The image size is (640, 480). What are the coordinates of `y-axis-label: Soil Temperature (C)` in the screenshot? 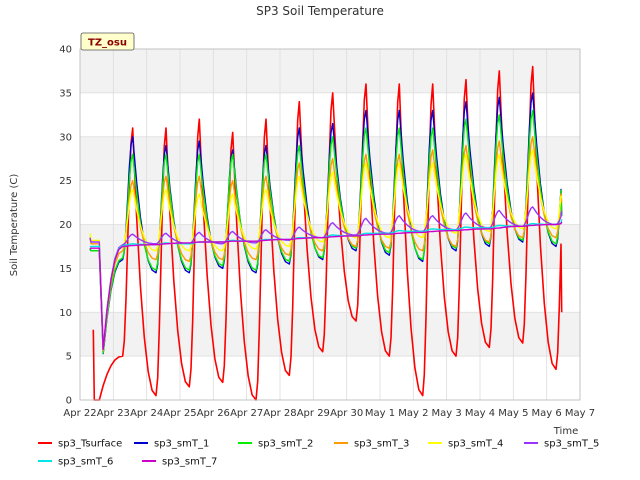 It's located at (14, 225).